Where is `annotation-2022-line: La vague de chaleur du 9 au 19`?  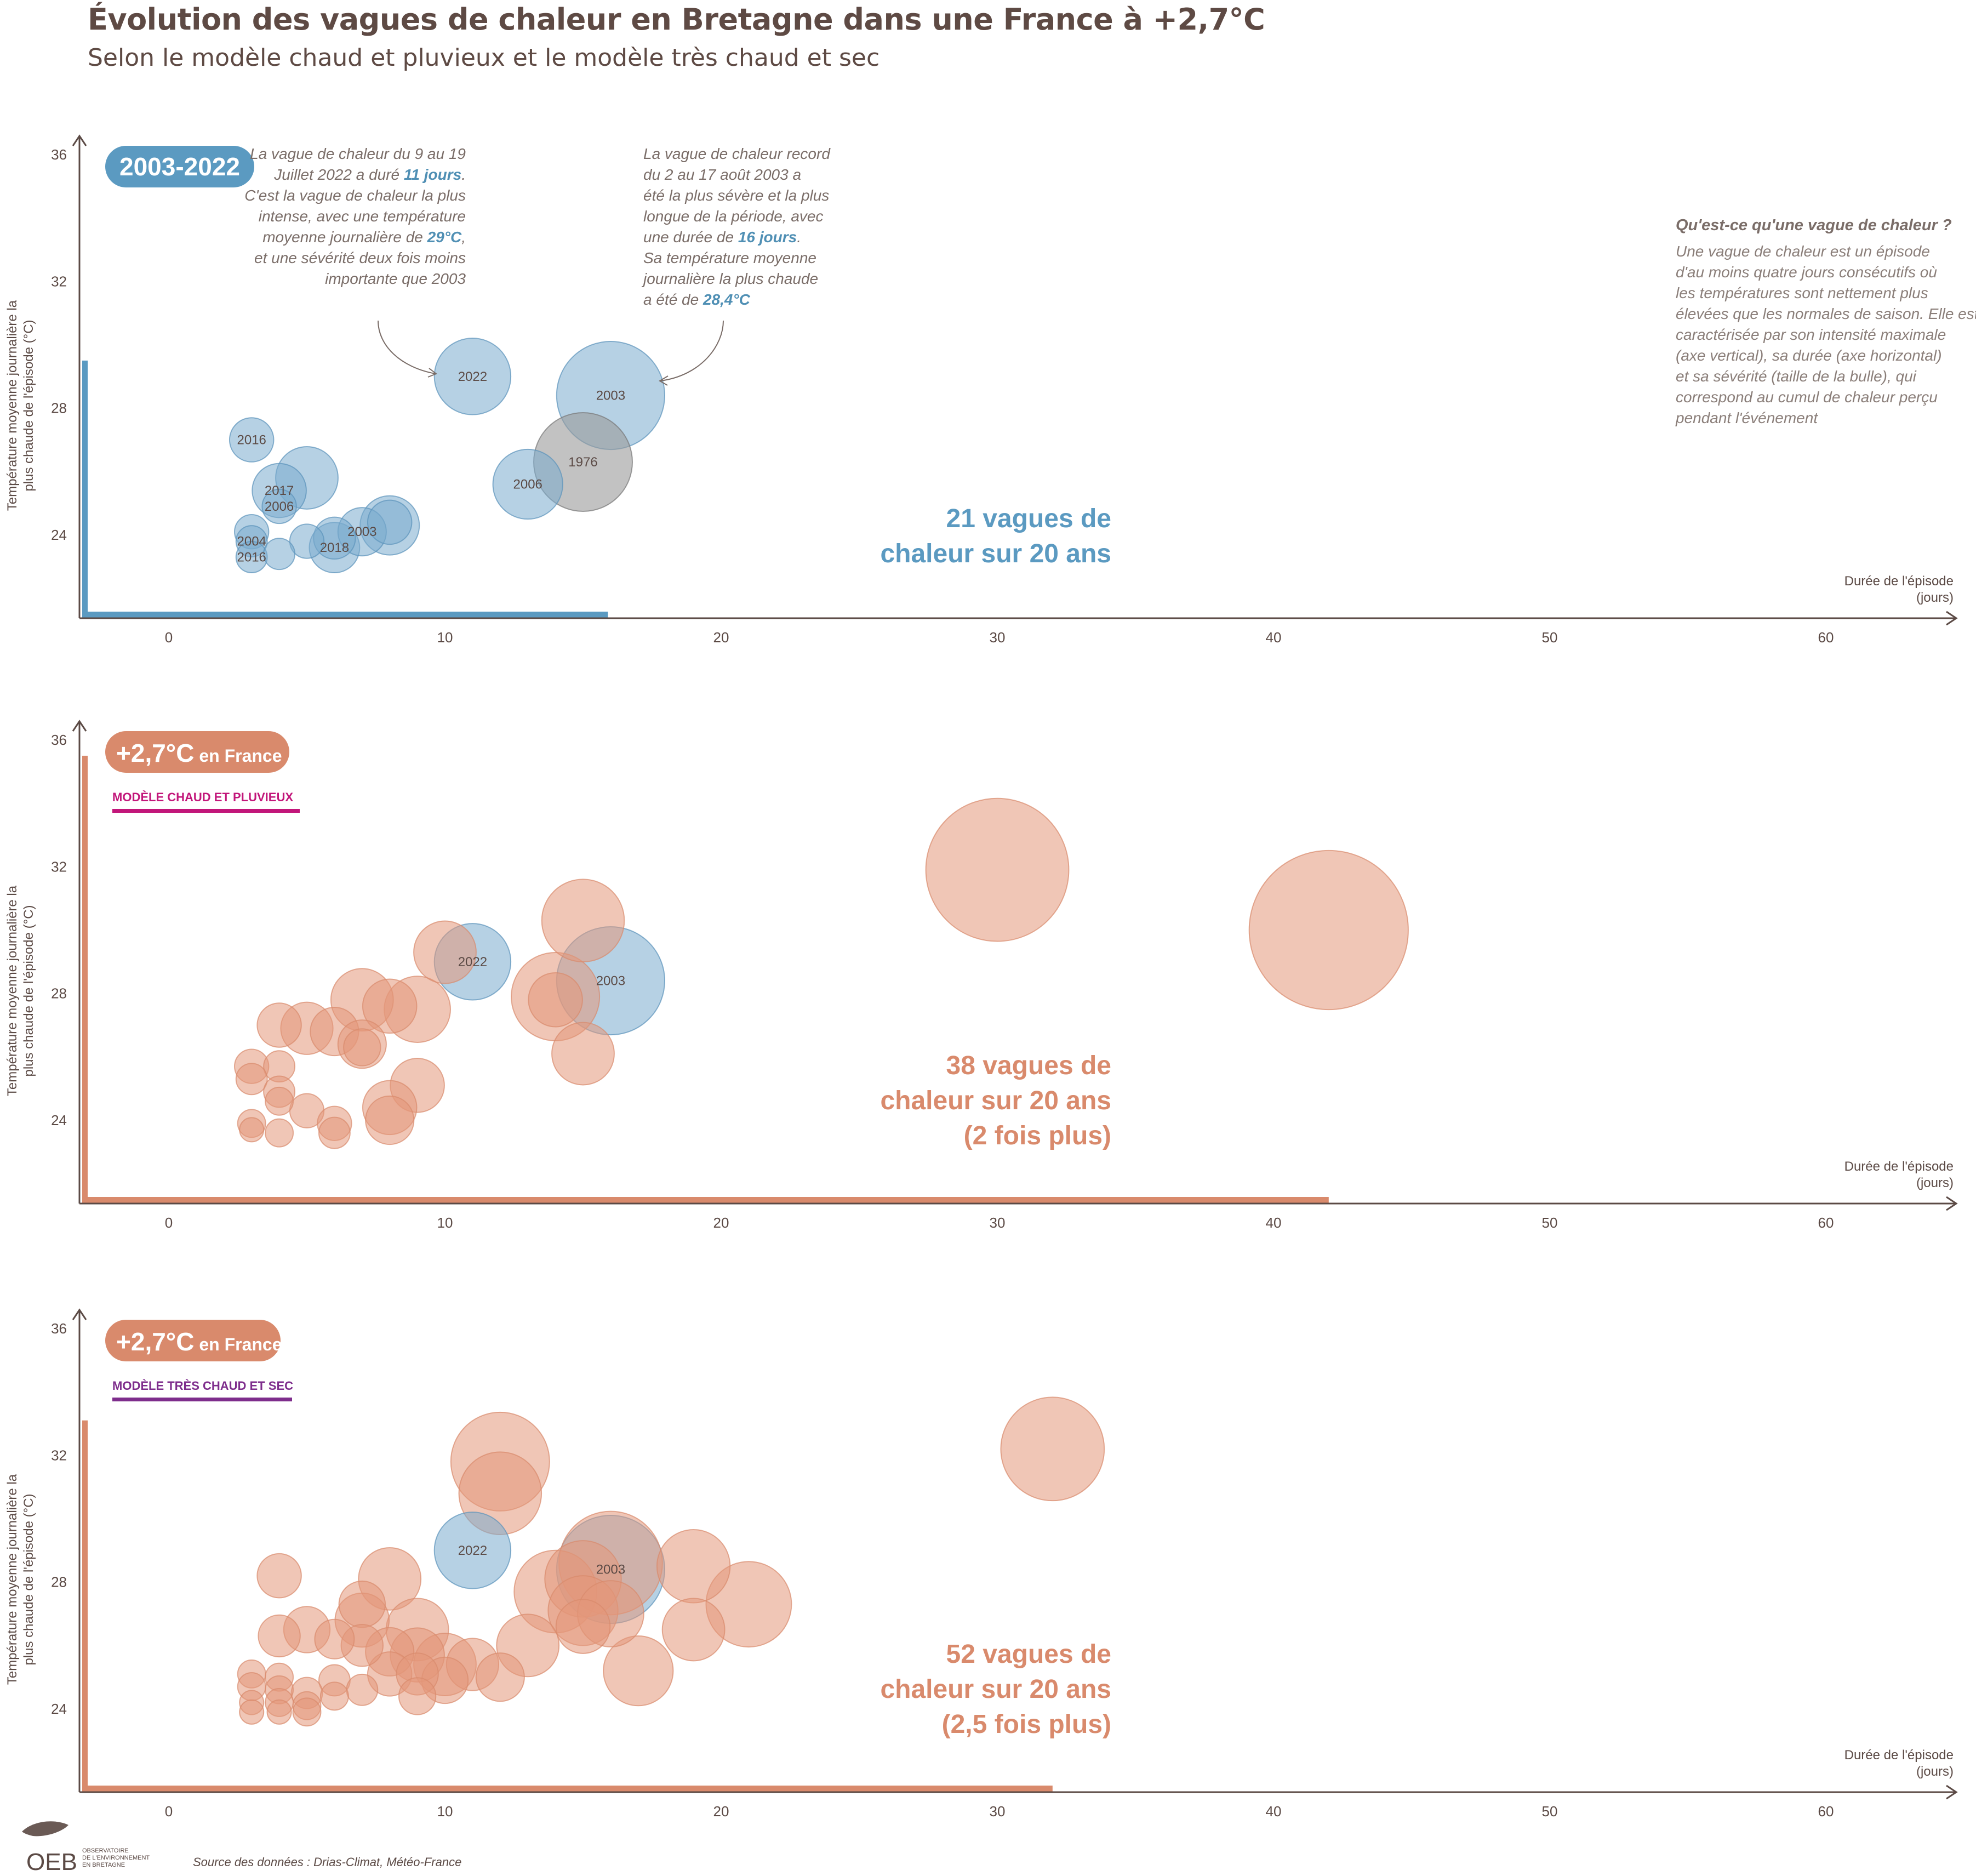 annotation-2022-line: La vague de chaleur du 9 au 19 is located at coordinates (358, 154).